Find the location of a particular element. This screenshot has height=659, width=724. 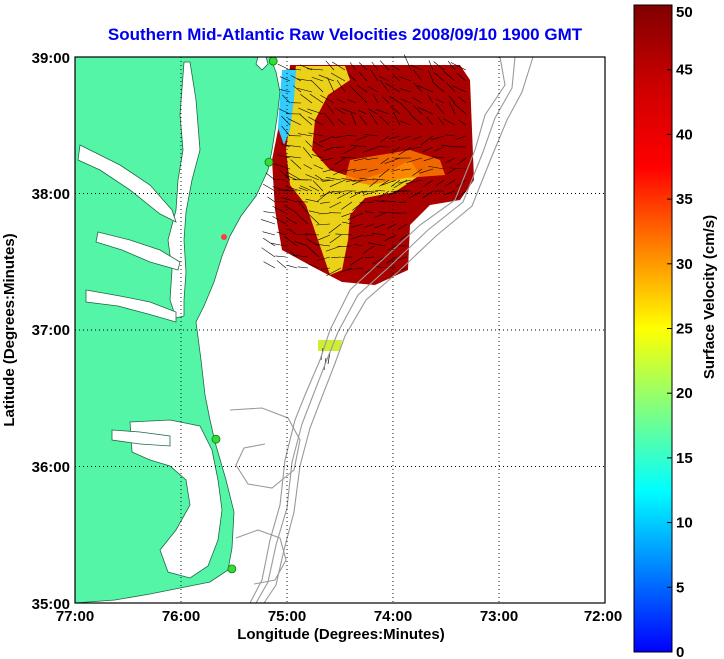

x-tick-label: 74:00 is located at coordinates (393, 616).